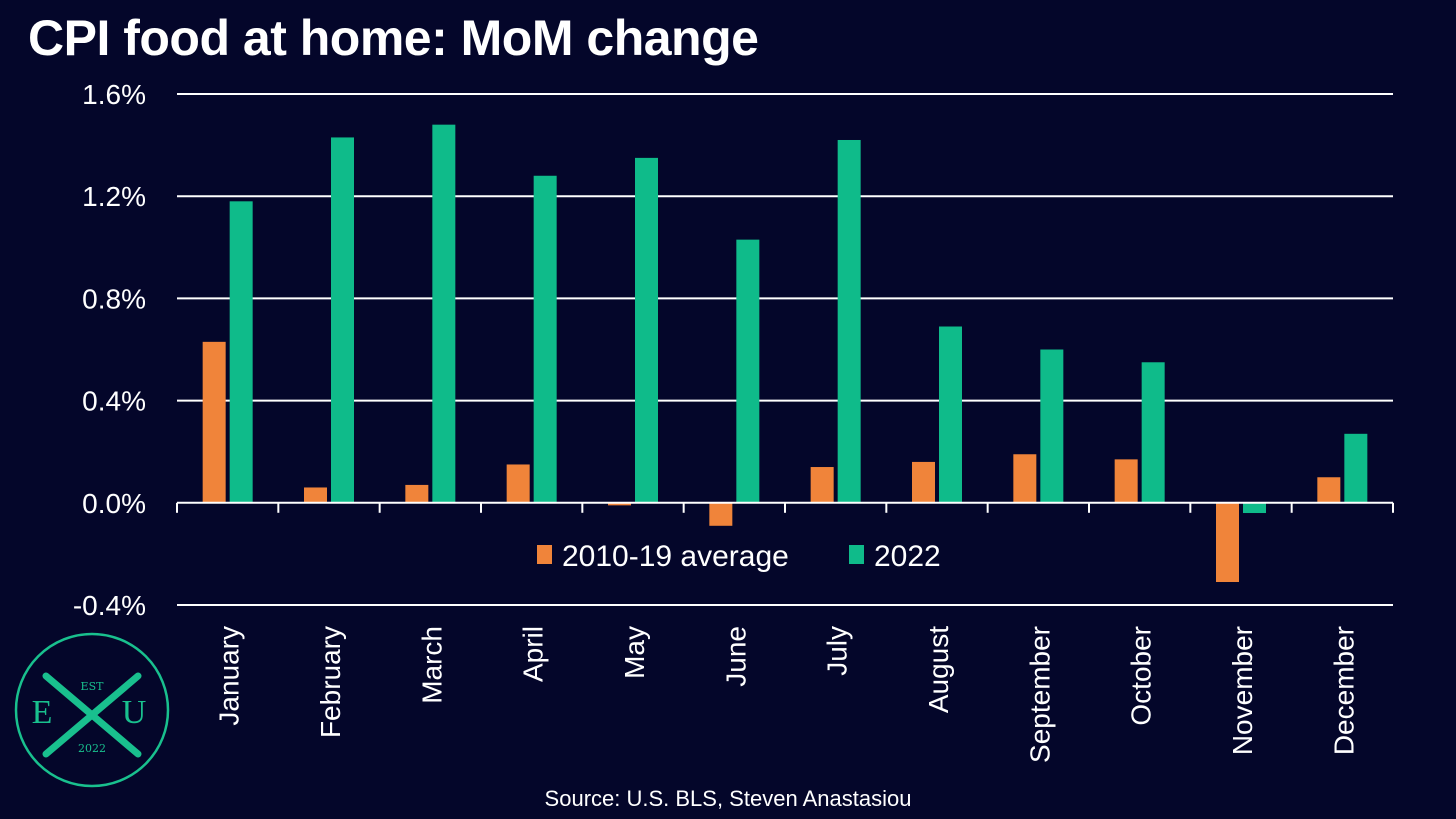  I want to click on logo-year-text: 2022, so click(92, 748).